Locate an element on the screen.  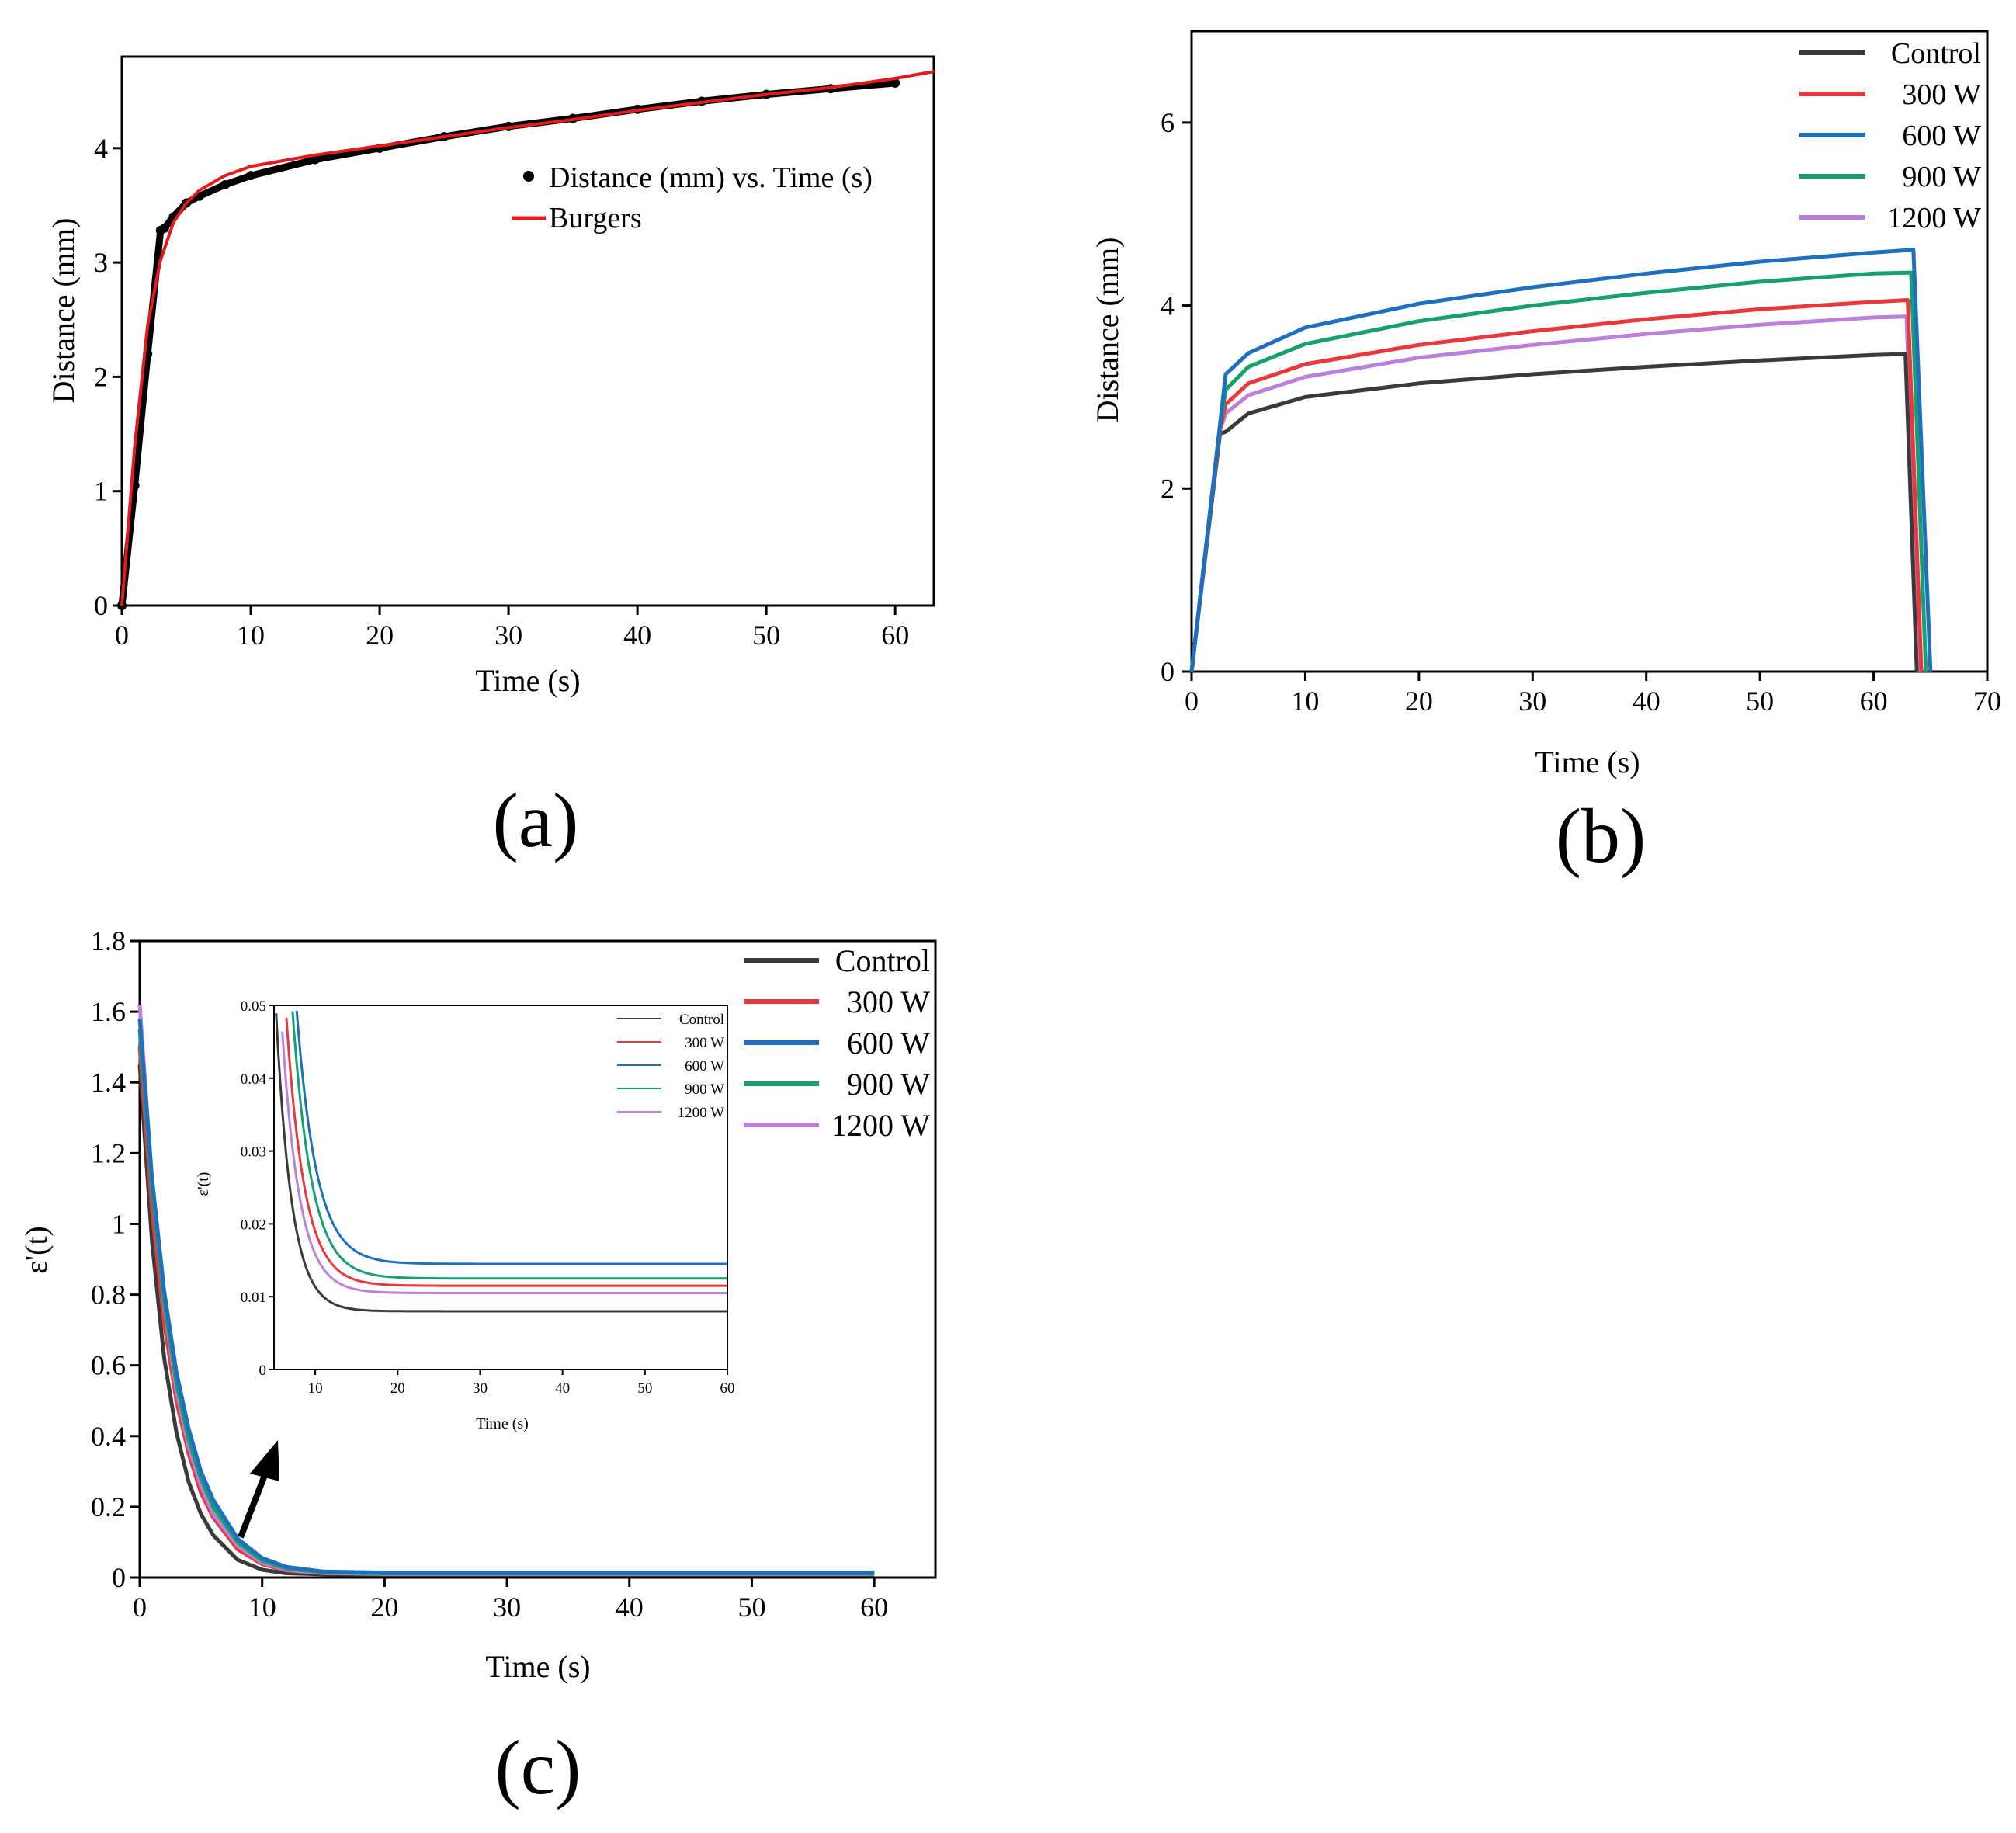
inset-x-axis-title: Time (s) is located at coordinates (502, 1423).